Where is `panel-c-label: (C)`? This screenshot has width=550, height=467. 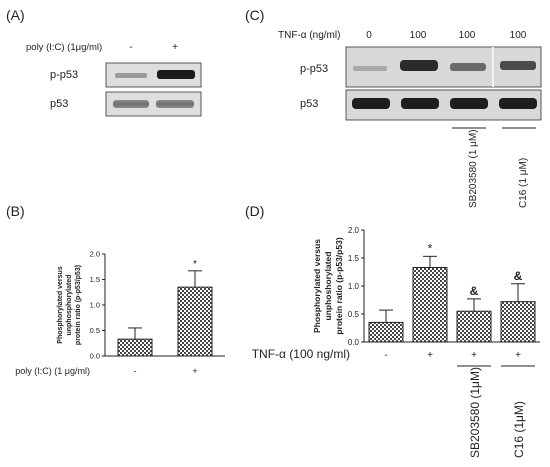 panel-c-label: (C) is located at coordinates (254, 15).